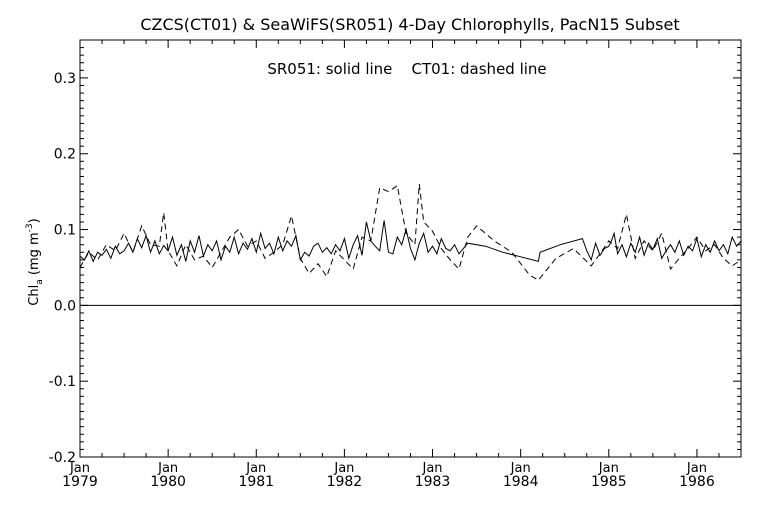 The height and width of the screenshot is (512, 768). I want to click on y-tick-label: -0.2, so click(62, 458).